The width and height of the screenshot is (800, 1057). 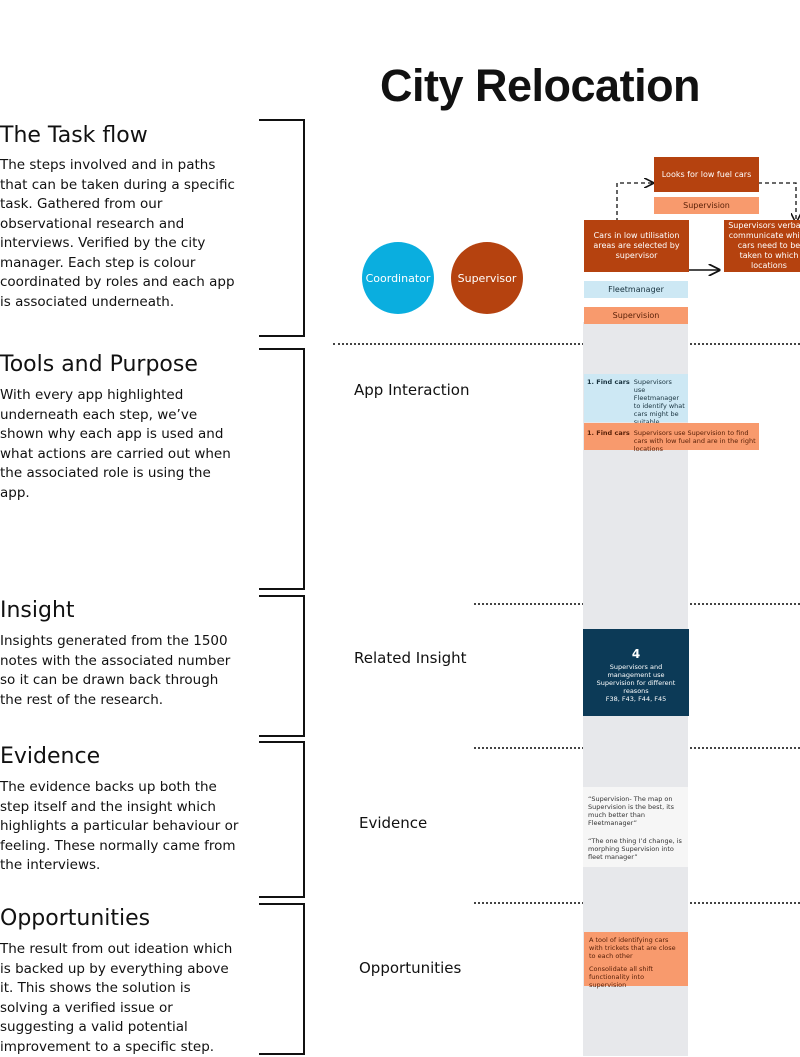 I want to click on bracket-insight, so click(x=282, y=666).